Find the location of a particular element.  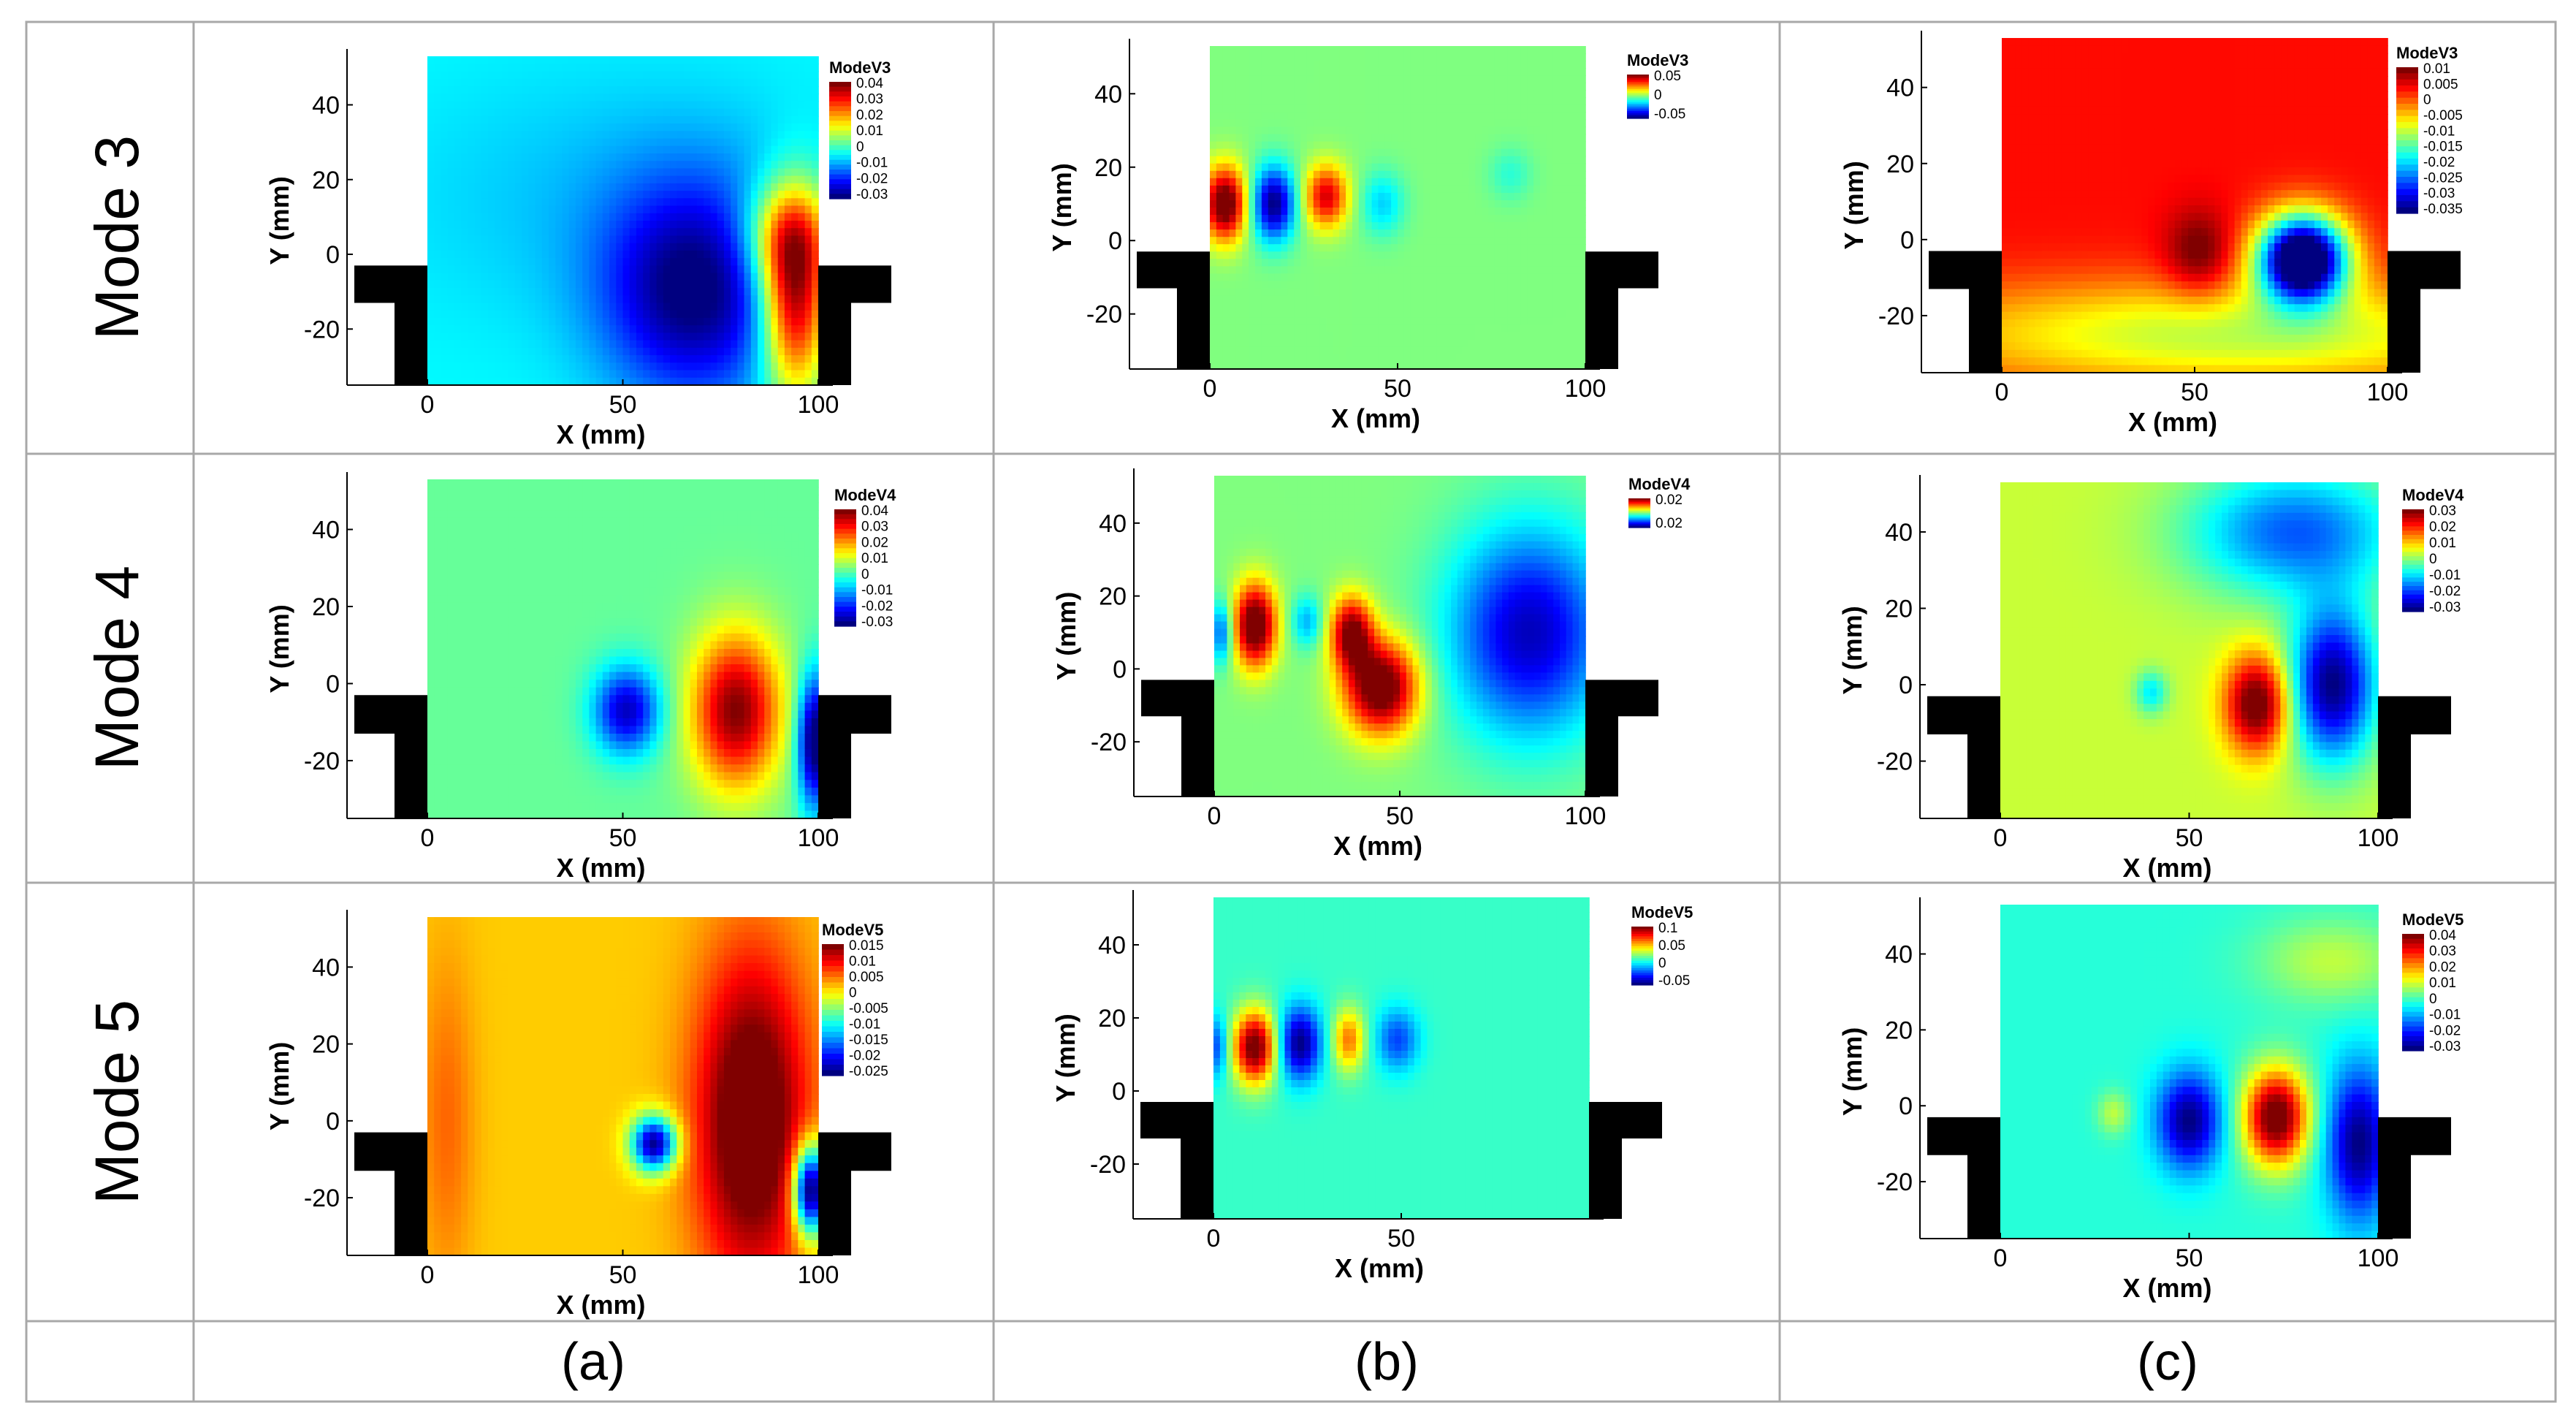

legend-color-step is located at coordinates (840, 197).